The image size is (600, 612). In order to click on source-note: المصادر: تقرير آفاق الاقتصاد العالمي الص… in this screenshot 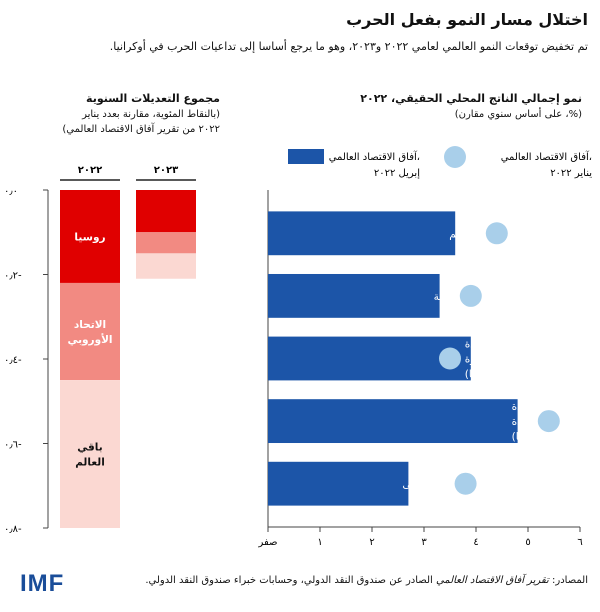, I will do `click(349, 580)`.